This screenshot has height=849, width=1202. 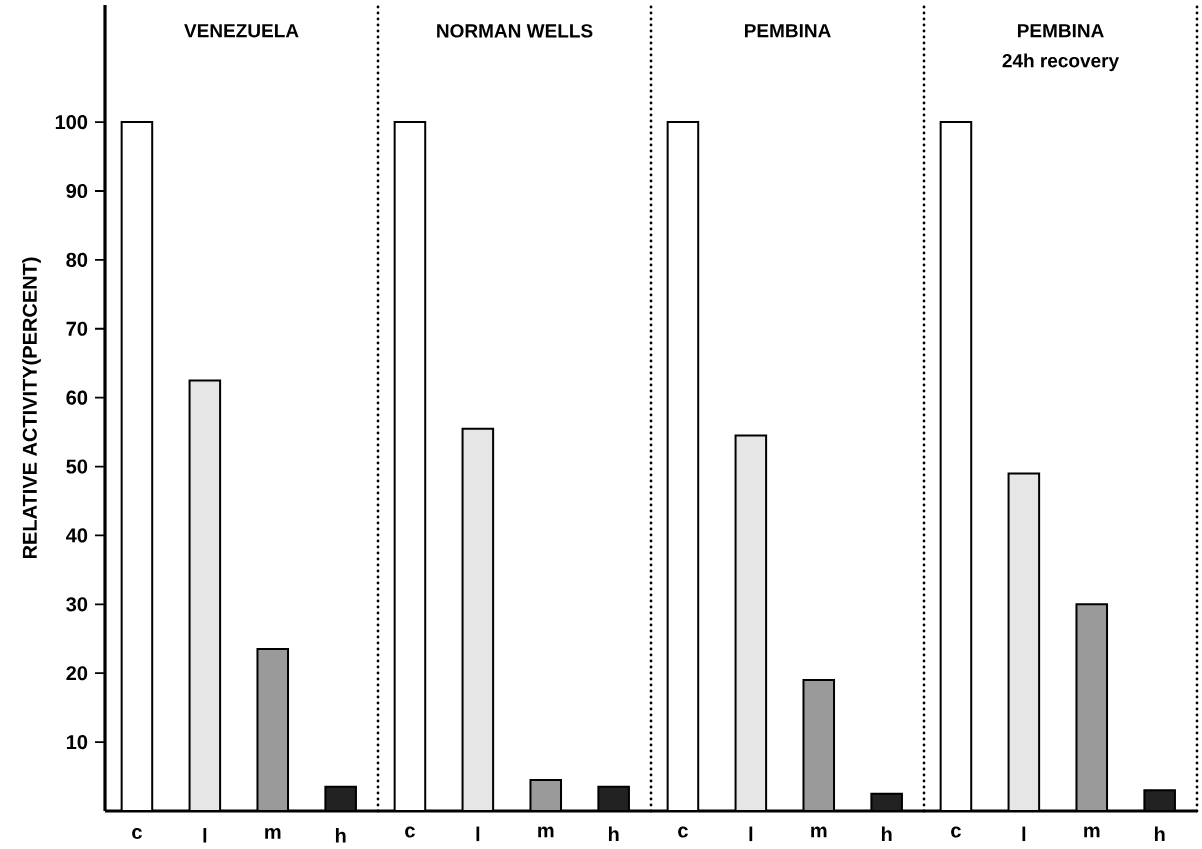 I want to click on y-tick-label: 90, so click(x=77, y=191).